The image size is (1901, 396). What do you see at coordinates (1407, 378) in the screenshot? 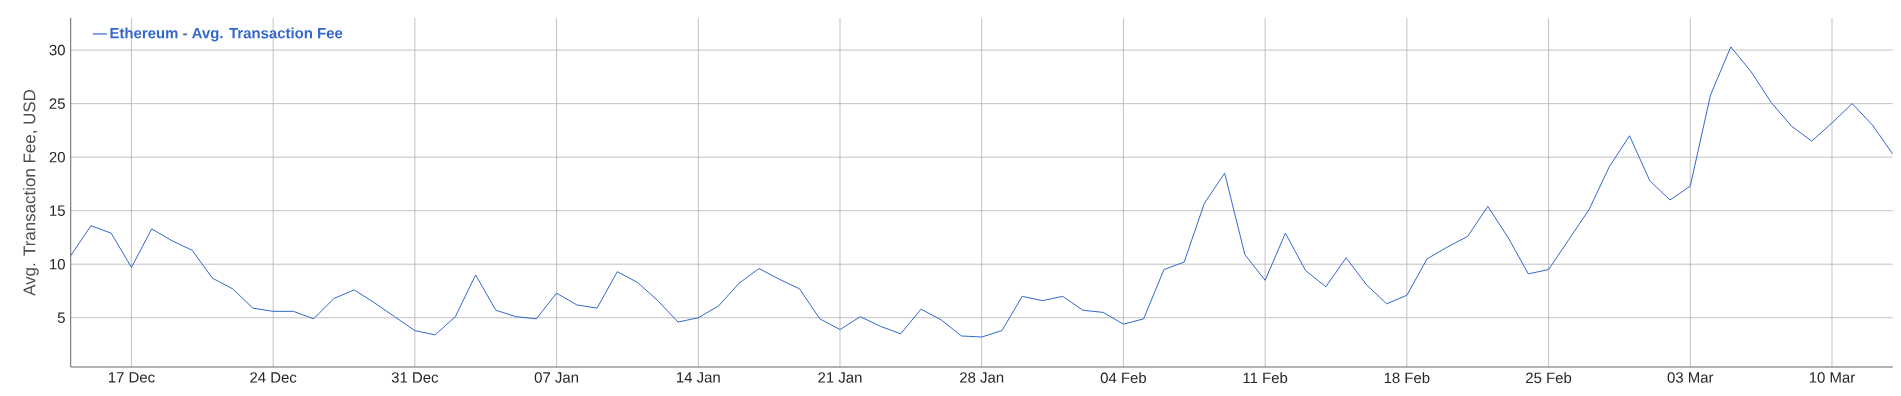
I see `x-tick-label: 18 Feb` at bounding box center [1407, 378].